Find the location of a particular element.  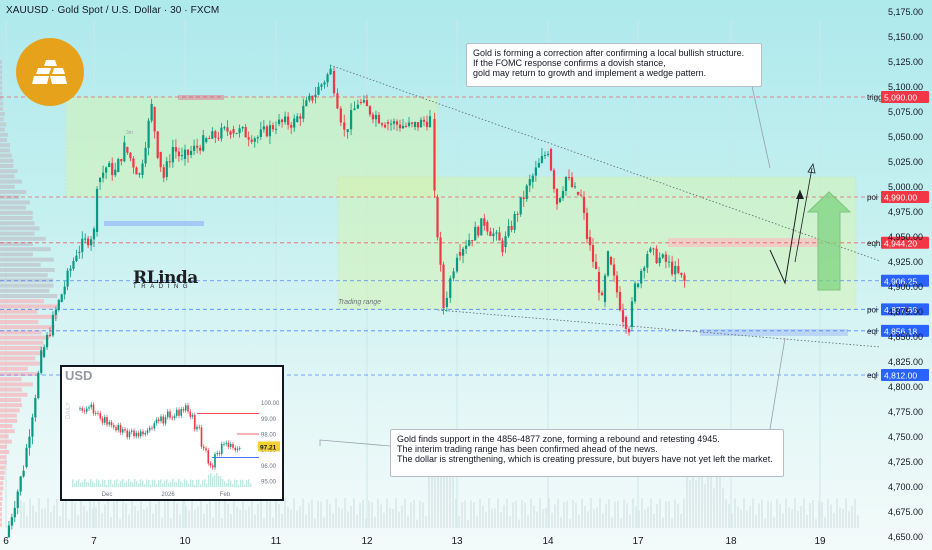

level-price-text: 4,906.25 is located at coordinates (900, 281).